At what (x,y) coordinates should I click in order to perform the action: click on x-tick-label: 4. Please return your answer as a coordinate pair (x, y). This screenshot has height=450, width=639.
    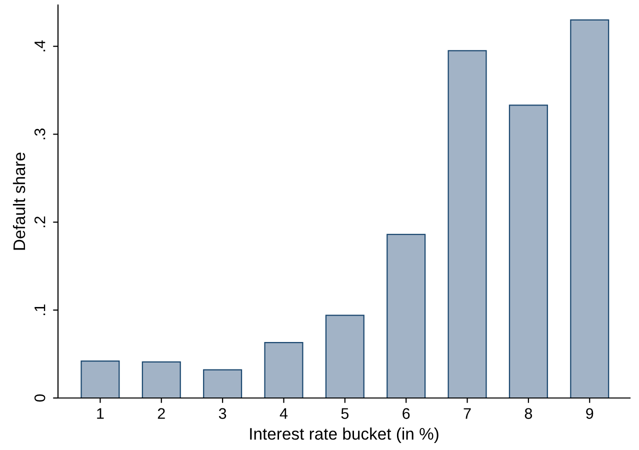
    Looking at the image, I should click on (284, 413).